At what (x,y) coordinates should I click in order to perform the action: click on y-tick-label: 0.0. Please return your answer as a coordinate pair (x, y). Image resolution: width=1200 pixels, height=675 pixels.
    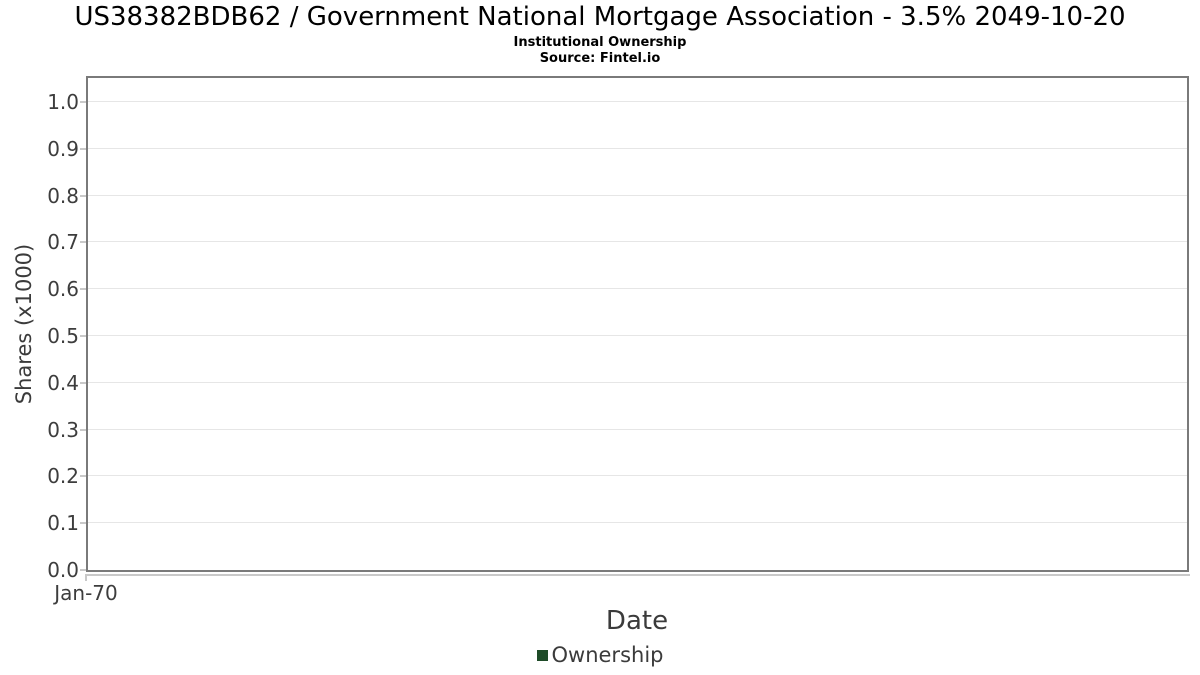
    Looking at the image, I should click on (63, 570).